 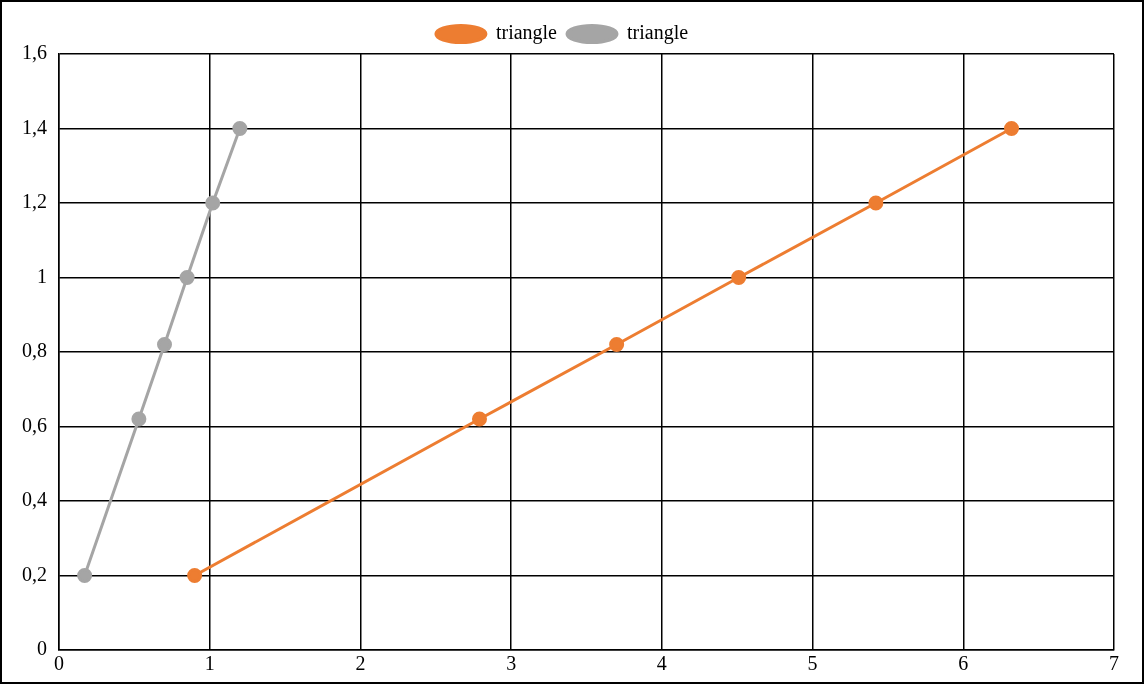 I want to click on y-tick-label: 0,6, so click(x=34, y=424).